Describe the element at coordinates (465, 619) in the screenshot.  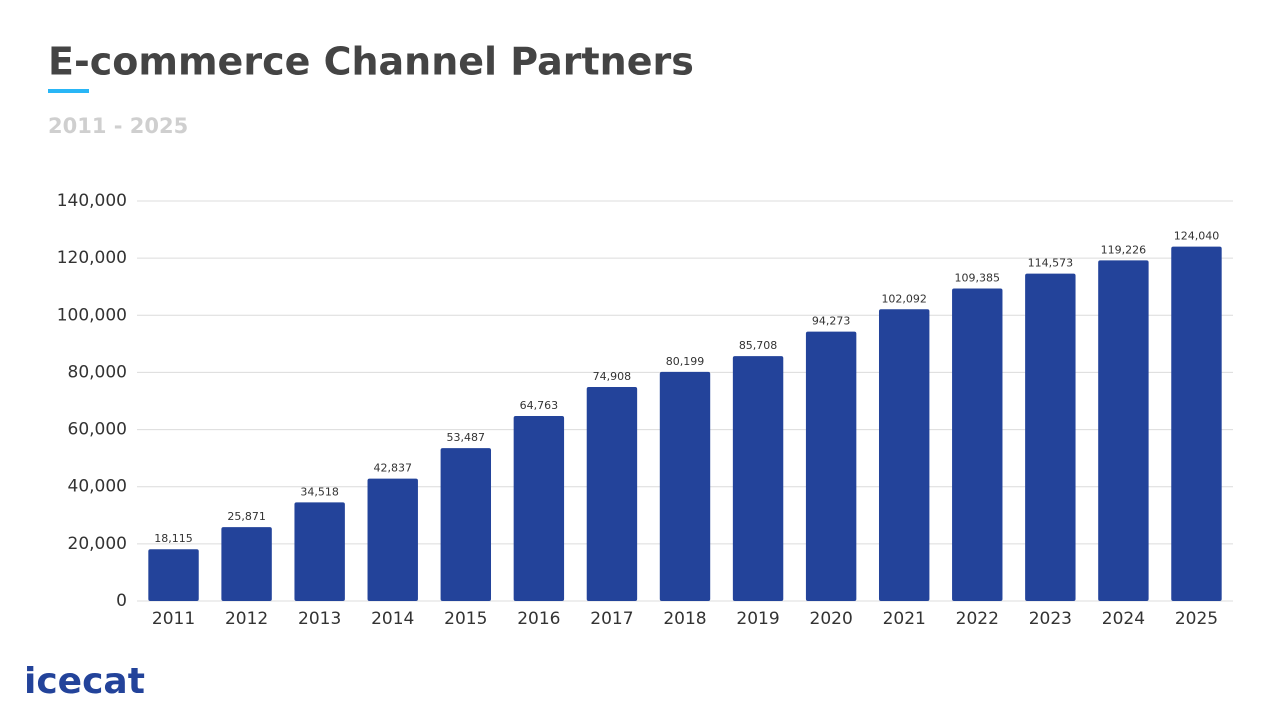
I see `x-tick-label: 2015` at that location.